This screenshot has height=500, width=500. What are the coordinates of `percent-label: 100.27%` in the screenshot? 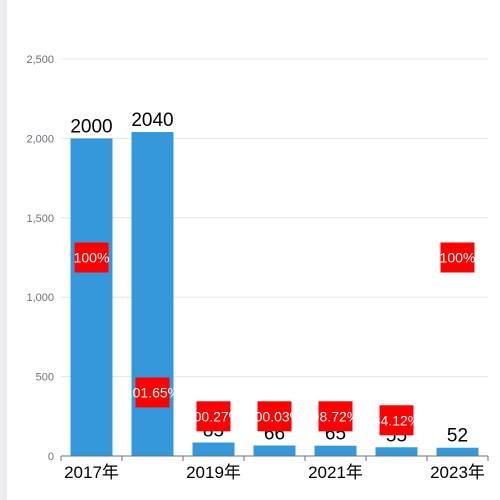 It's located at (213, 416).